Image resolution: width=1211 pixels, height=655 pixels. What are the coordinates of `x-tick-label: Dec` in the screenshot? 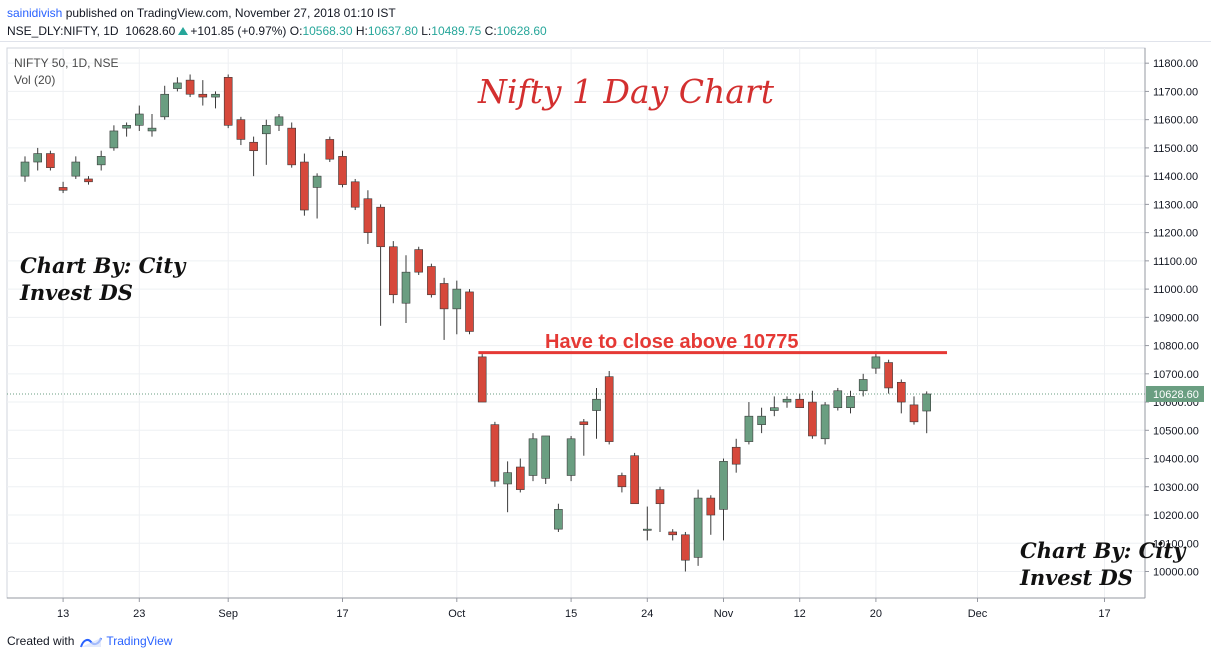 It's located at (978, 614).